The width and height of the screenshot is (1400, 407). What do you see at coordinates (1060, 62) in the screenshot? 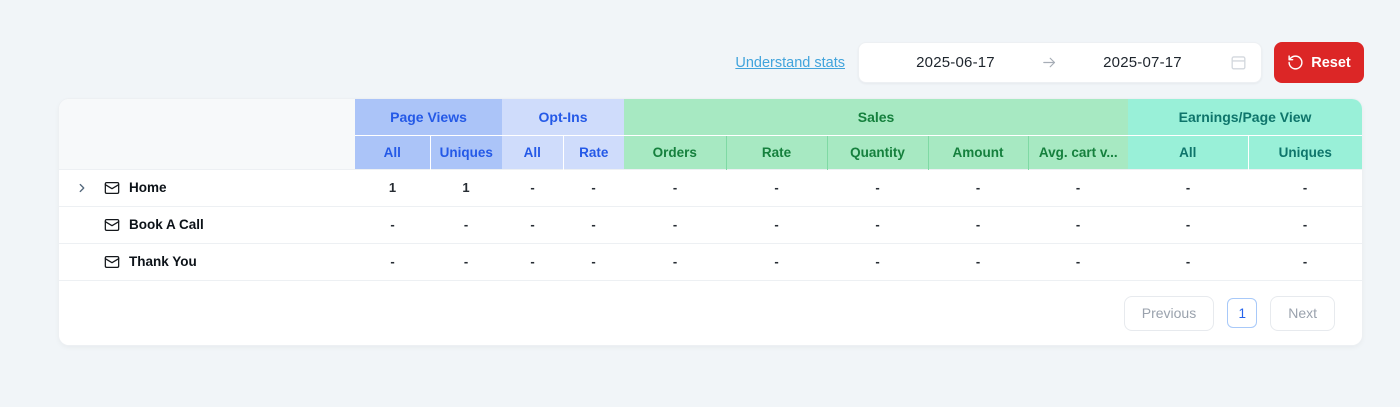
I see `date-range-picker: 2025-06-17 2025-07-17` at bounding box center [1060, 62].